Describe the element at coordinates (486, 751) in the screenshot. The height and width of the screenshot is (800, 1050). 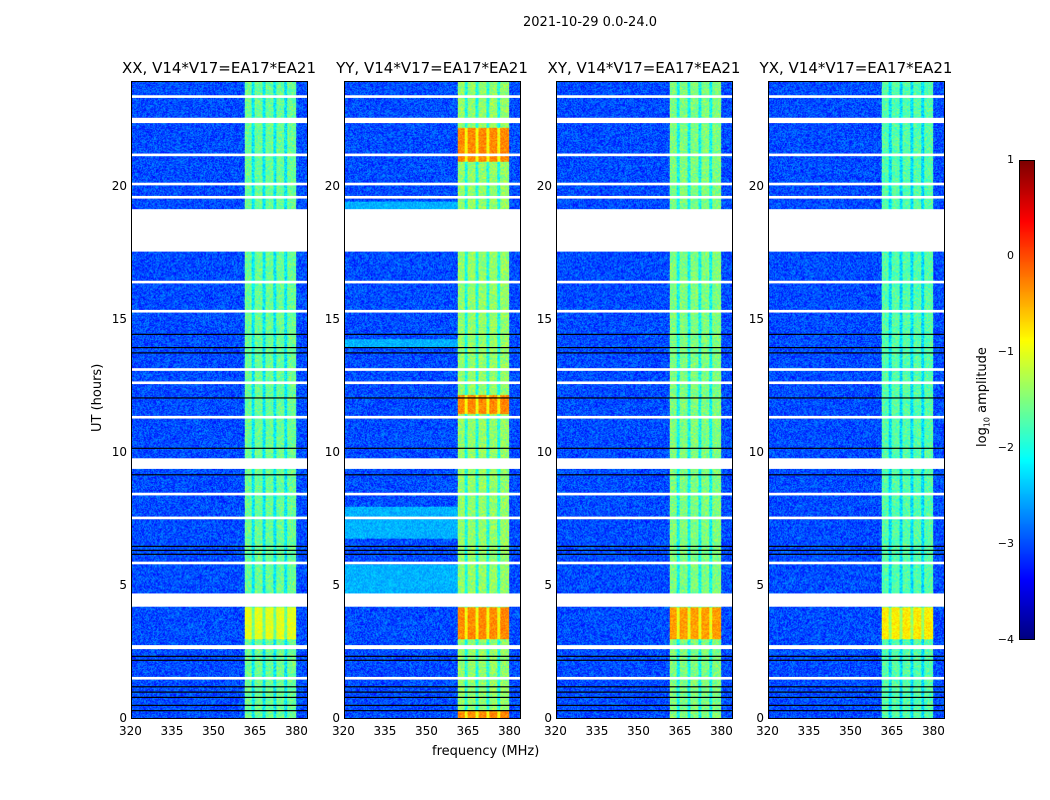
I see `x-axis-label: frequency (MHz)` at that location.